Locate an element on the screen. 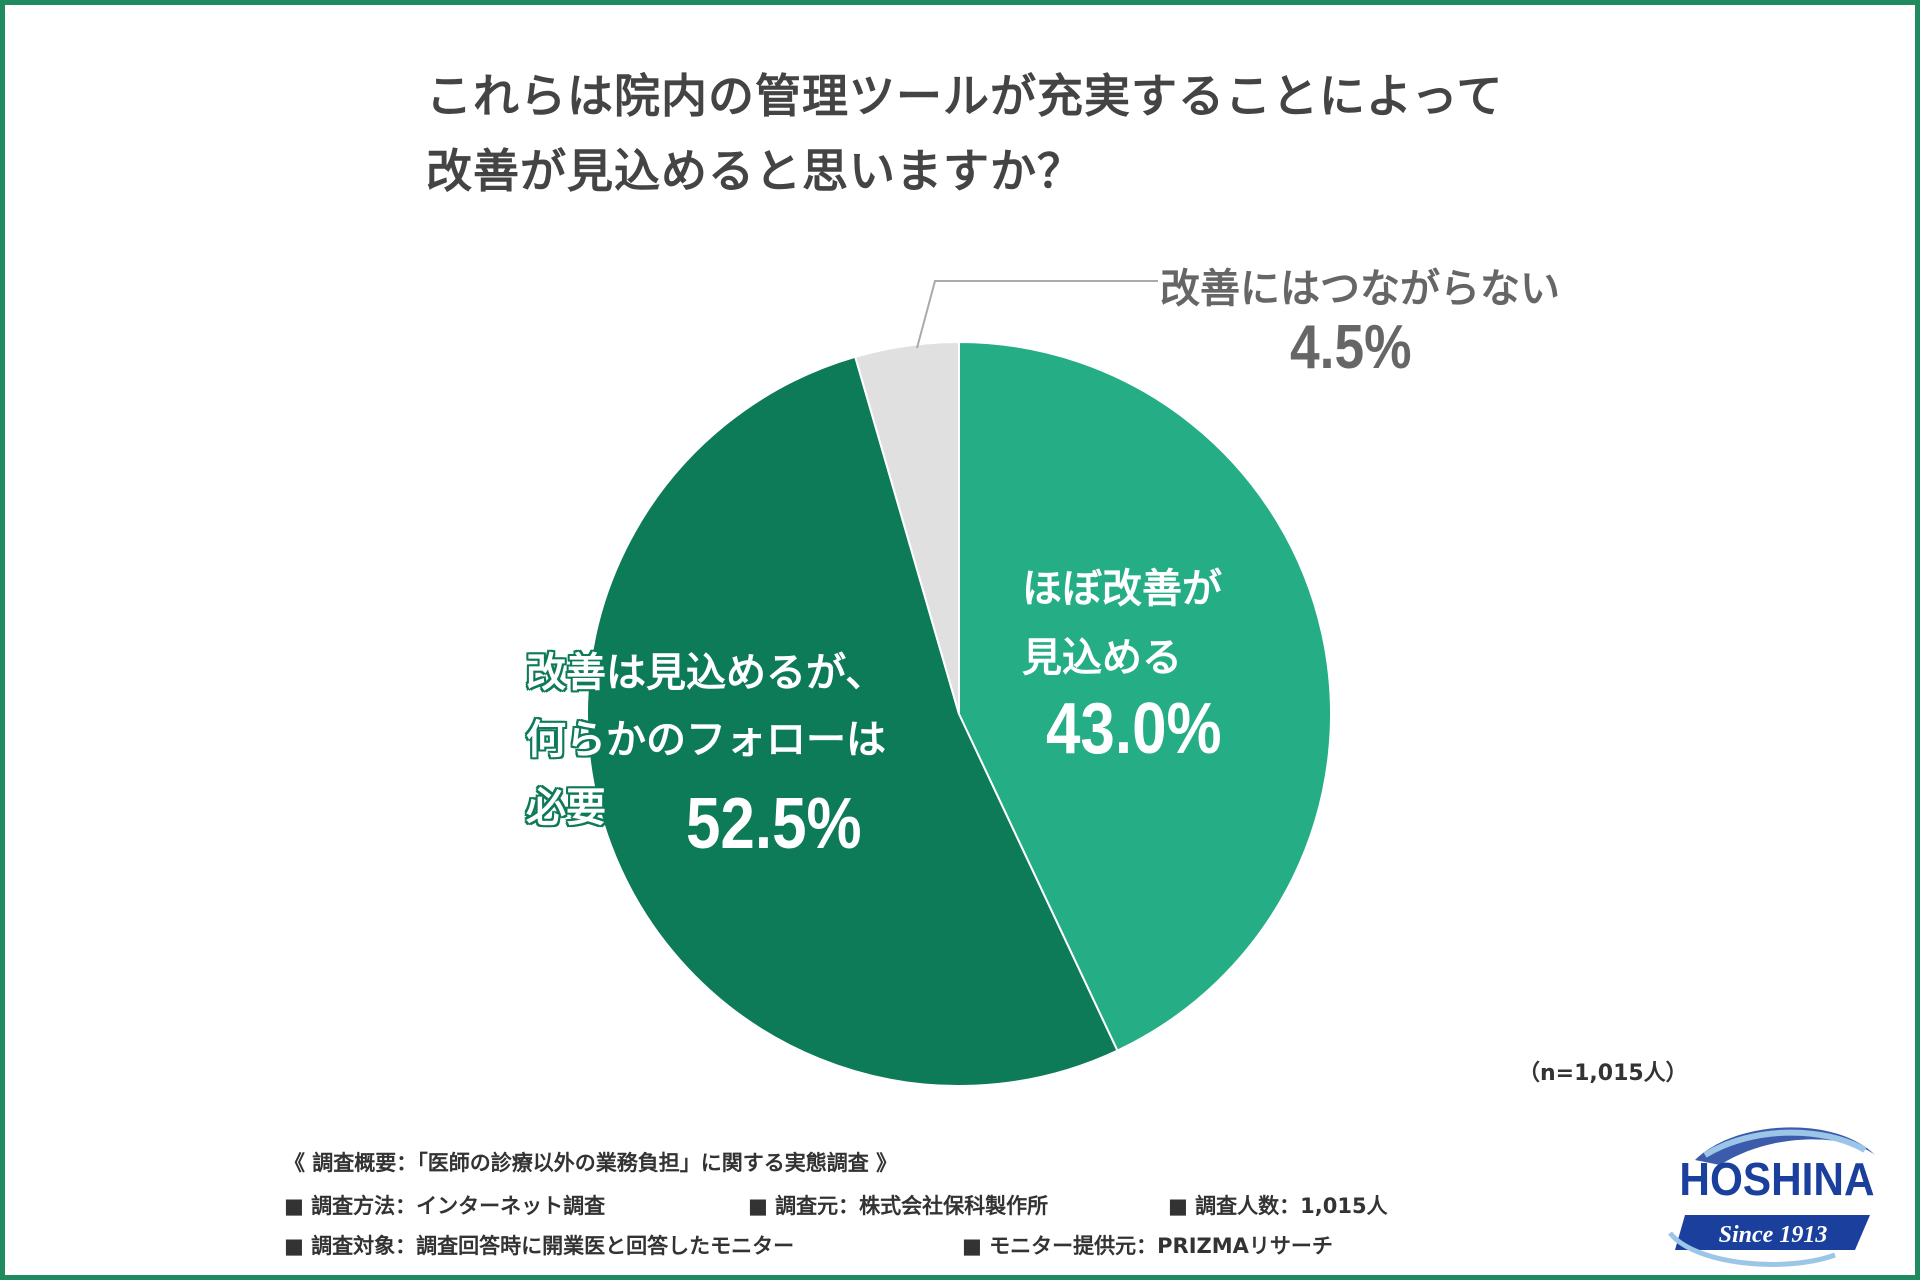 The height and width of the screenshot is (1280, 1920). chart-title-line-1: これらは院内の管理ツールが充実することによって is located at coordinates (965, 96).